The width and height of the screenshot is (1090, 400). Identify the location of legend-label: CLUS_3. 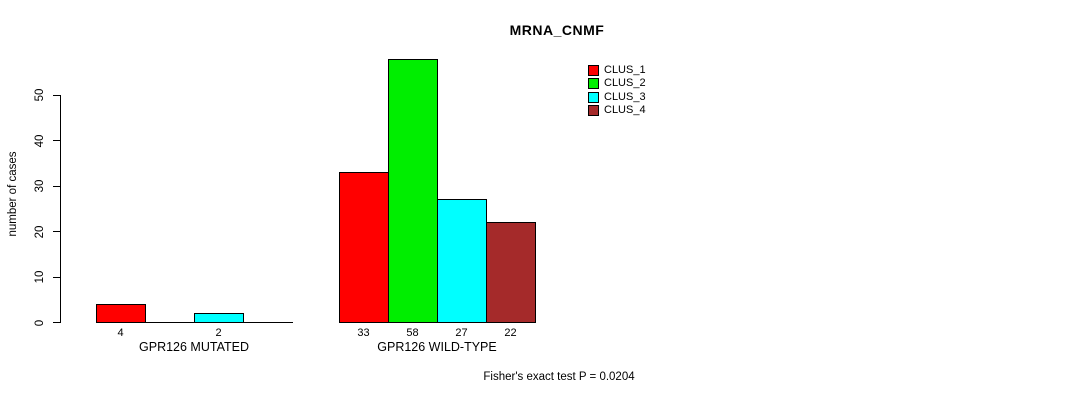
(625, 96).